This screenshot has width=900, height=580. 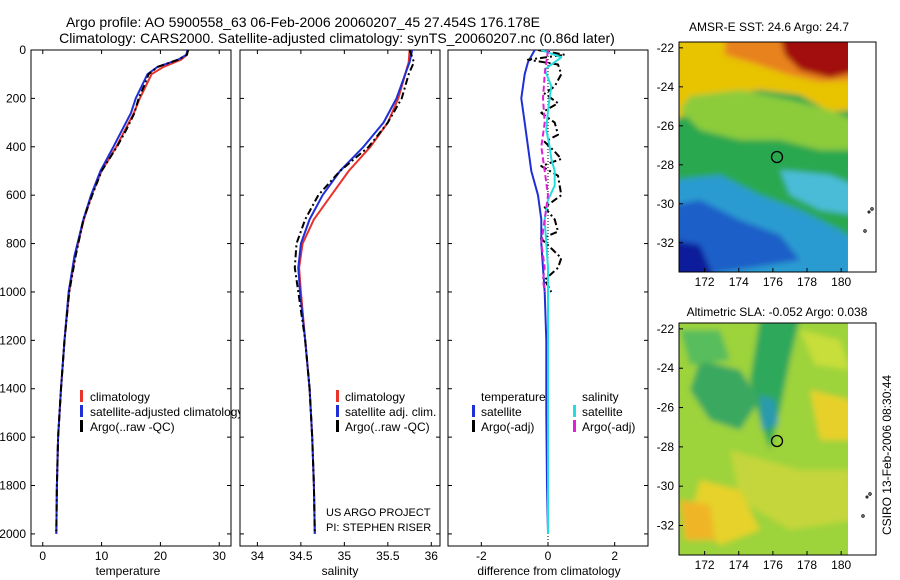 I want to click on sst-field, so click(x=763, y=157).